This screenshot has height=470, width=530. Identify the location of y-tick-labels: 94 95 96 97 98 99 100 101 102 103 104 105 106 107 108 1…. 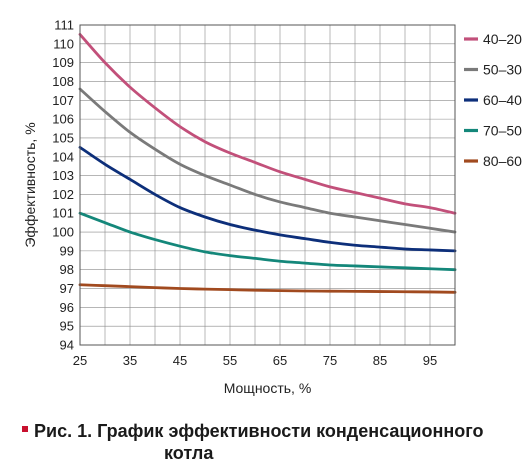
(63, 185).